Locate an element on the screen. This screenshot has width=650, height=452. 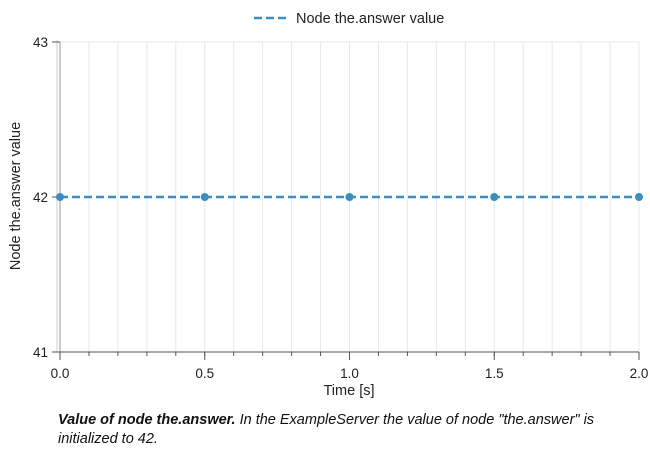
x-tick-label: 0.5 is located at coordinates (204, 373).